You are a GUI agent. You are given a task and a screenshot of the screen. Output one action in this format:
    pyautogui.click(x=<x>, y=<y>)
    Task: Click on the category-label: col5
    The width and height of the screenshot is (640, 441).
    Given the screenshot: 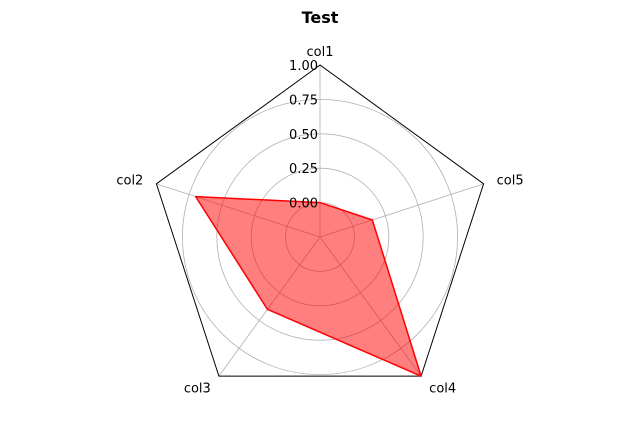 What is the action you would take?
    pyautogui.click(x=510, y=181)
    